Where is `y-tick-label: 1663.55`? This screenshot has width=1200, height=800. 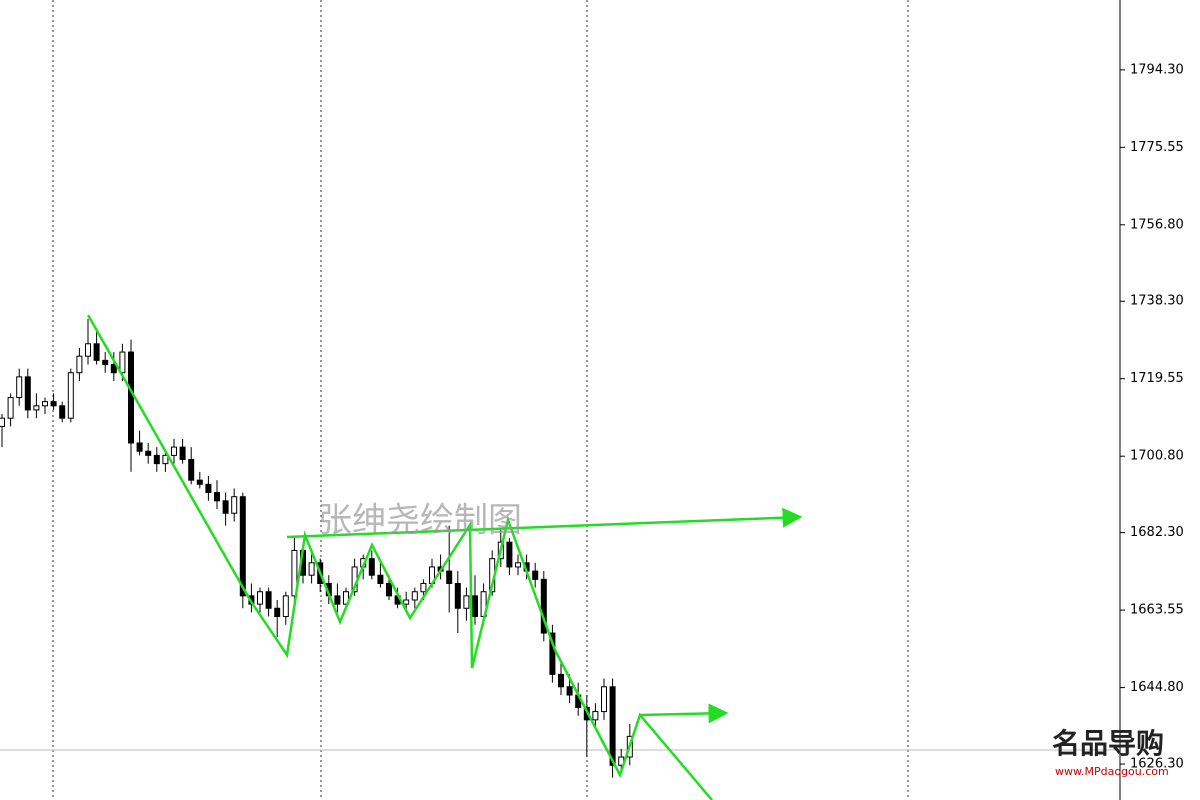
y-tick-label: 1663.55 is located at coordinates (1157, 610).